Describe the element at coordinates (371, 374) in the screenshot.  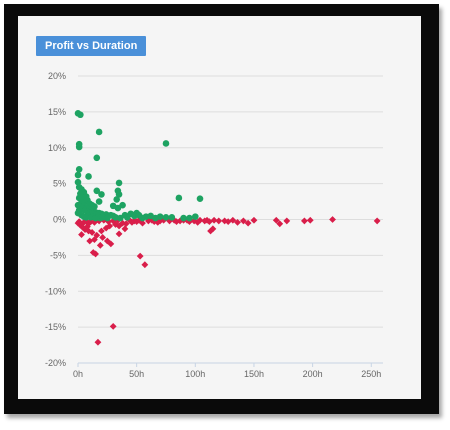
I see `x-tick-label: 250h` at that location.